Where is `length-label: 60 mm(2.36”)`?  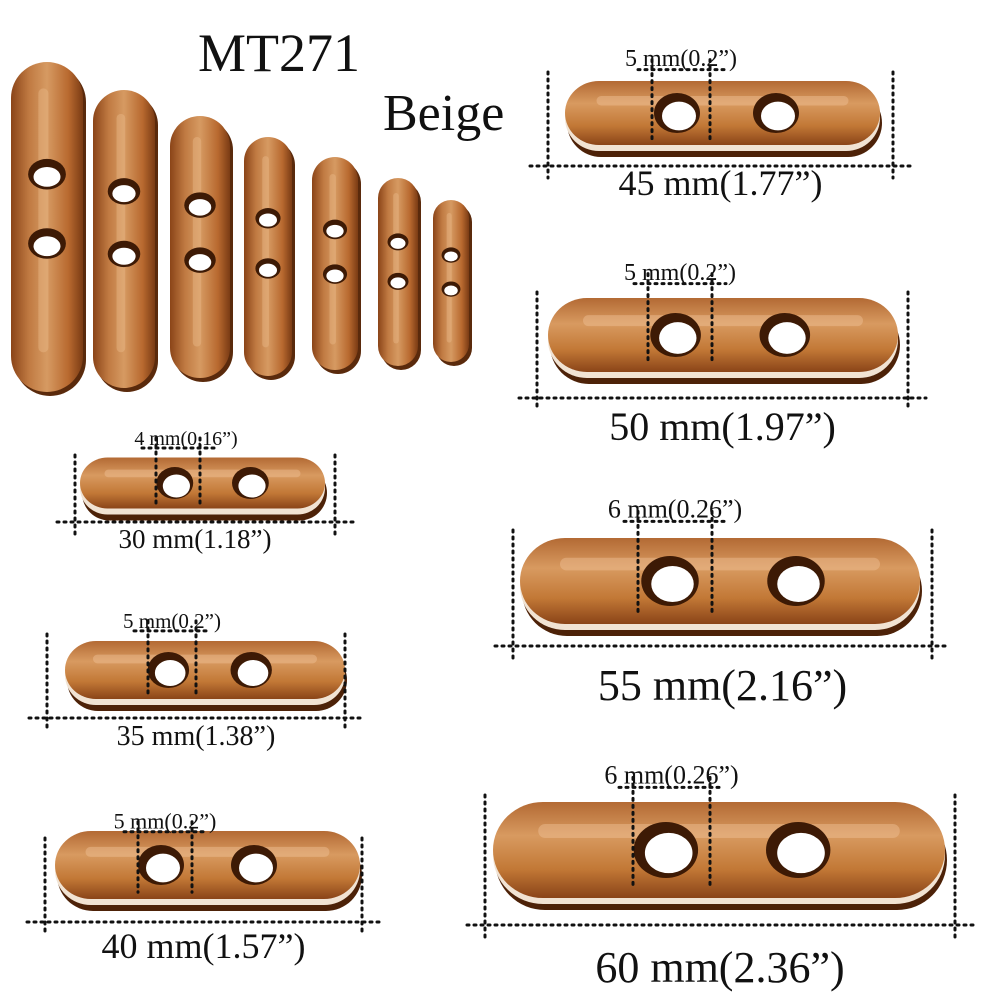
length-label: 60 mm(2.36”) is located at coordinates (719, 967).